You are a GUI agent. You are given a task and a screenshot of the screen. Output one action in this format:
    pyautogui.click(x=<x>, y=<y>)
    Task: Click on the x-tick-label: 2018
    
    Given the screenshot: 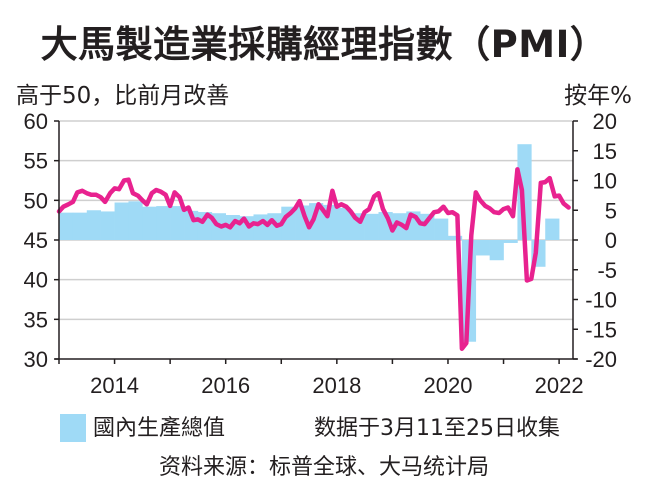 What is the action you would take?
    pyautogui.click(x=336, y=385)
    